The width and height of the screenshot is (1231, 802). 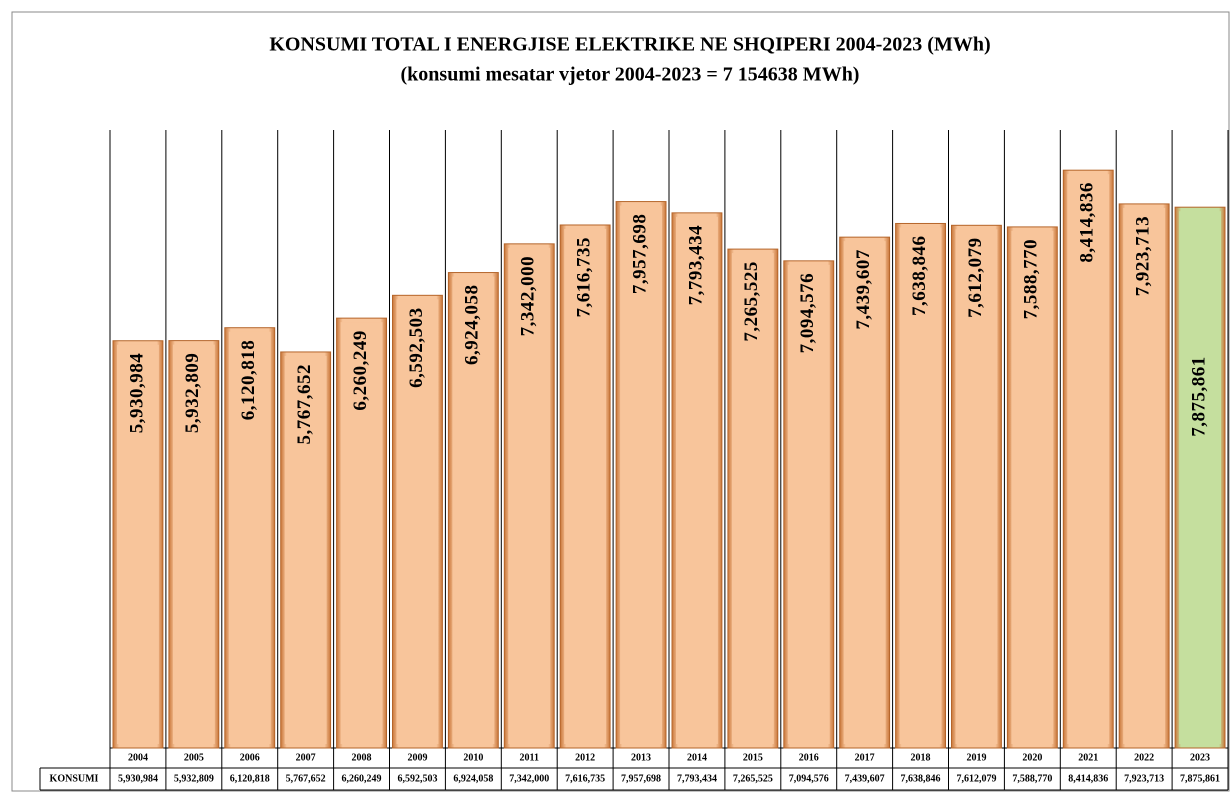 I want to click on table-cell: 5,932,809, so click(x=194, y=778).